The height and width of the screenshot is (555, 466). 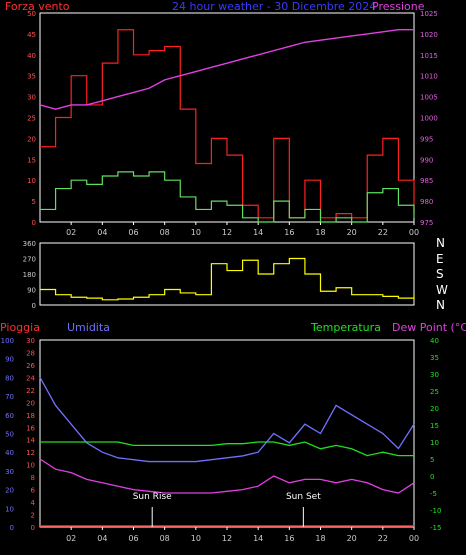 What do you see at coordinates (29, 244) in the screenshot?
I see `direction-ytick-label: 360` at bounding box center [29, 244].